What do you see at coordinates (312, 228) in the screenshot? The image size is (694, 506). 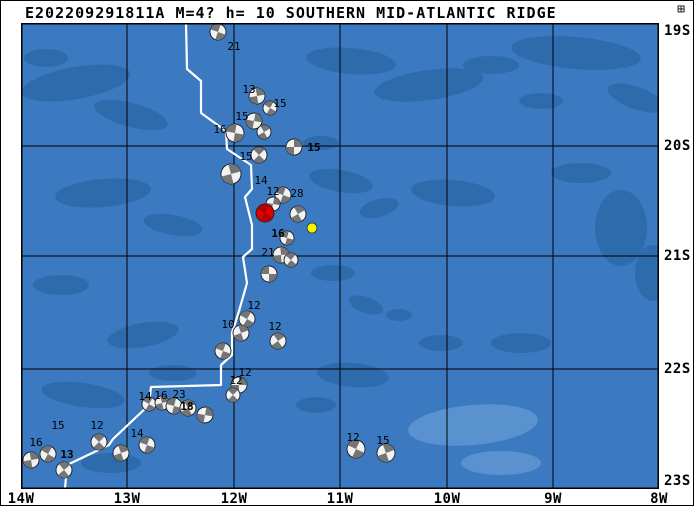 I see `station-marker` at bounding box center [312, 228].